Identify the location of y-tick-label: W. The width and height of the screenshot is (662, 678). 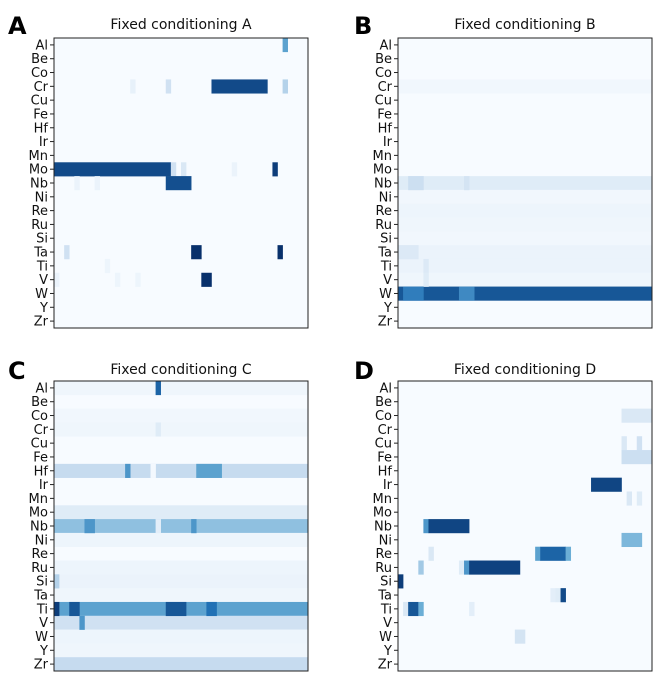
(41, 637).